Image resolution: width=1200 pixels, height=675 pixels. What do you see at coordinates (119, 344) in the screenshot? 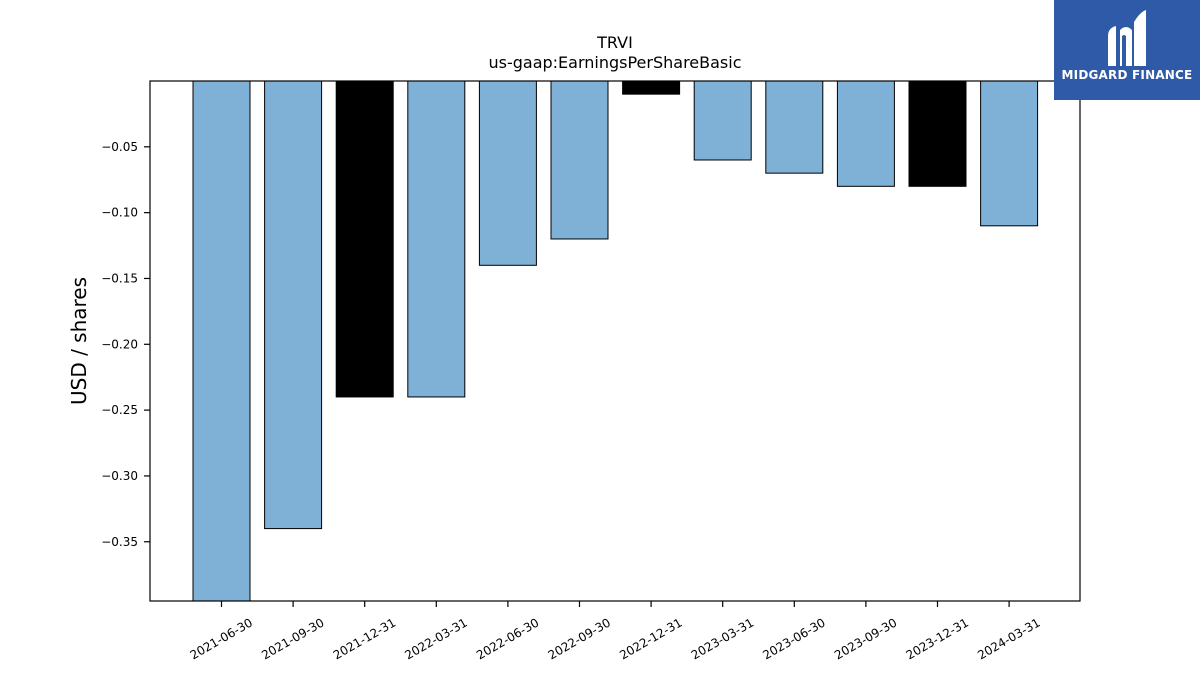
I see `y-tick-label: −0.20` at bounding box center [119, 344].